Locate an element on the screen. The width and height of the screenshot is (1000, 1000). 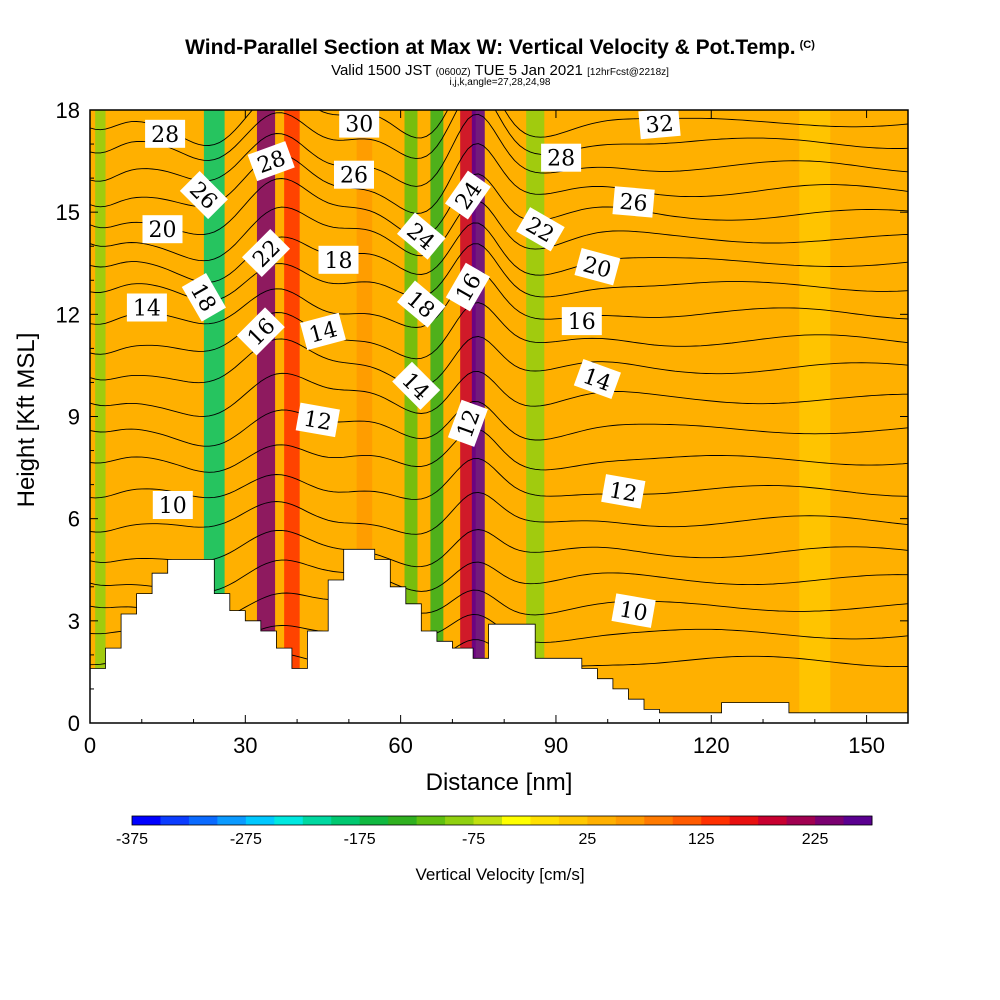
x-tick-label: 30 is located at coordinates (245, 745).